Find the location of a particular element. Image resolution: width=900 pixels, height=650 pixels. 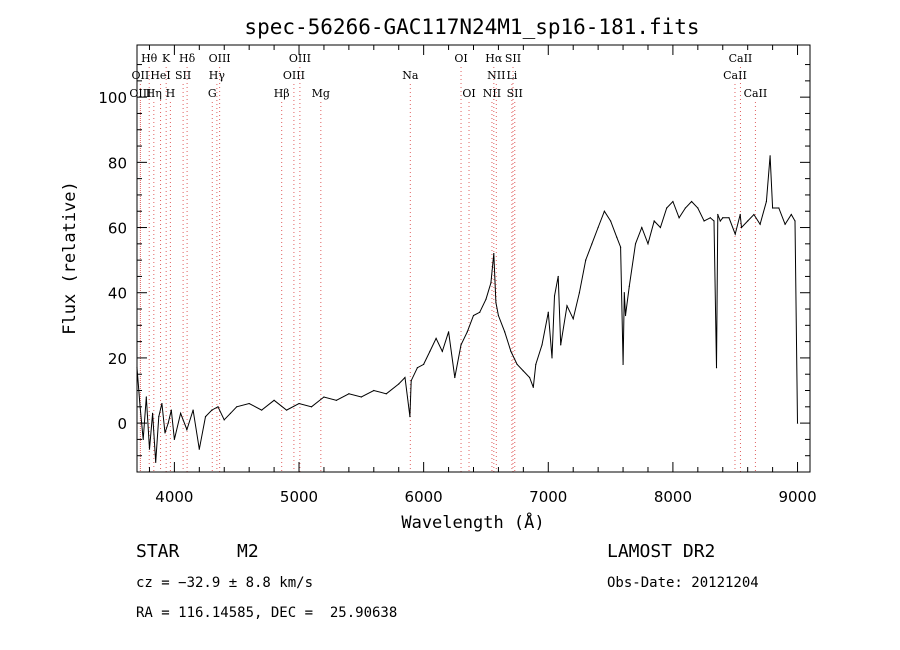

x-tick-label: 5000 is located at coordinates (299, 497).